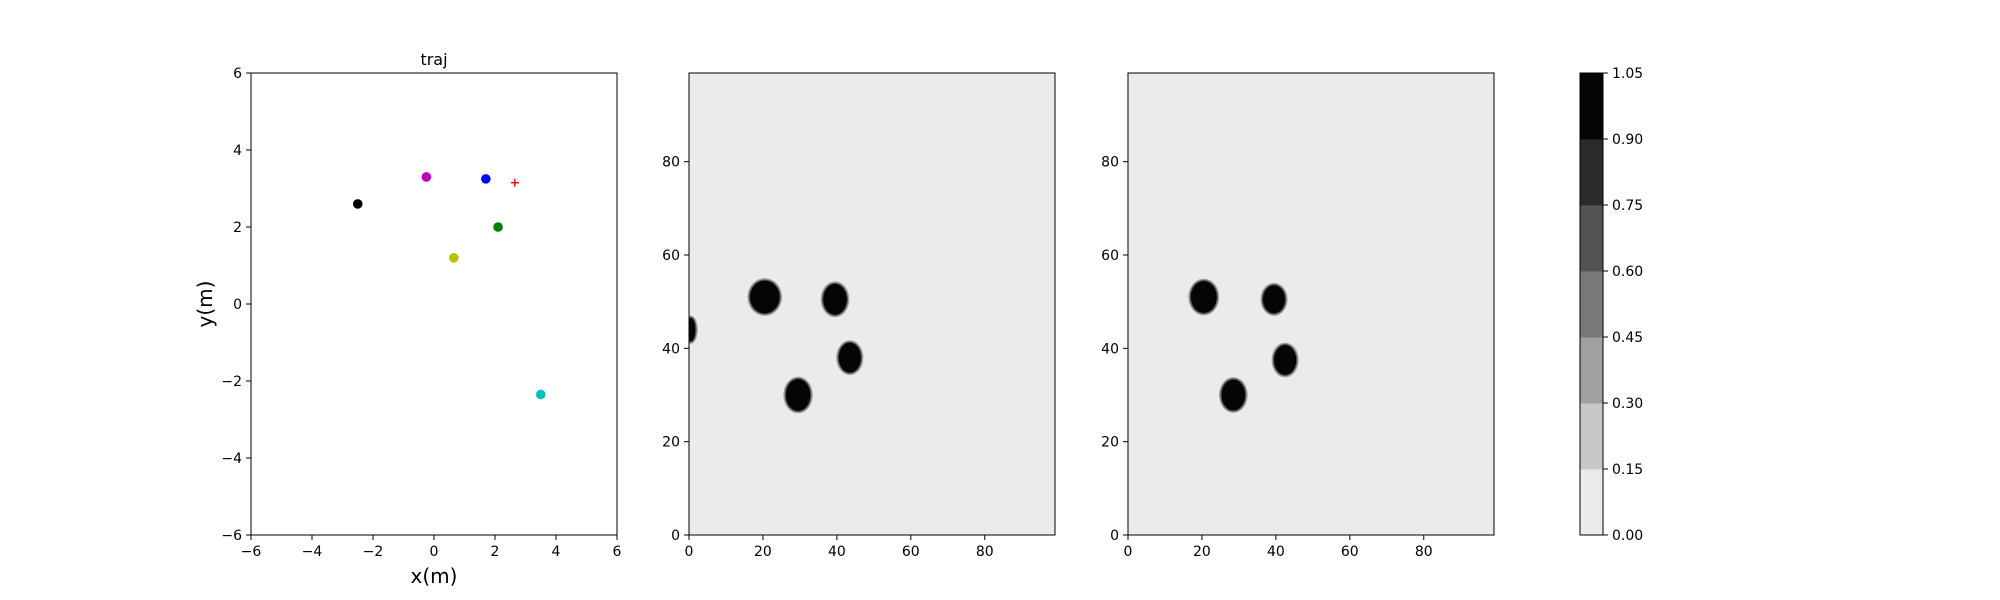 The height and width of the screenshot is (600, 2000). I want to click on y-tick-label: −2, so click(231, 382).